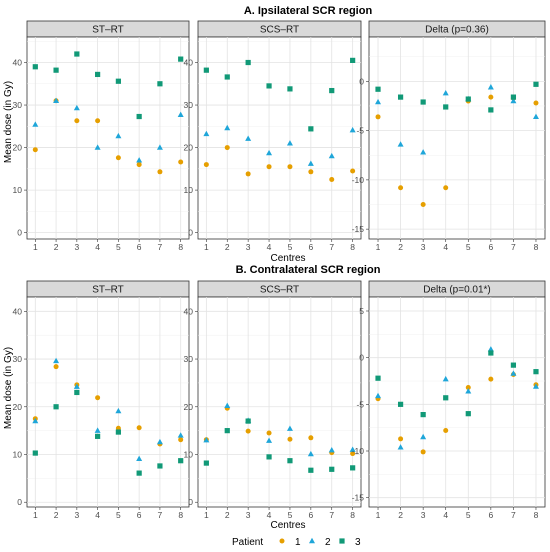 The image size is (550, 552). Describe the element at coordinates (298, 542) in the screenshot. I see `legend-label: 1` at that location.